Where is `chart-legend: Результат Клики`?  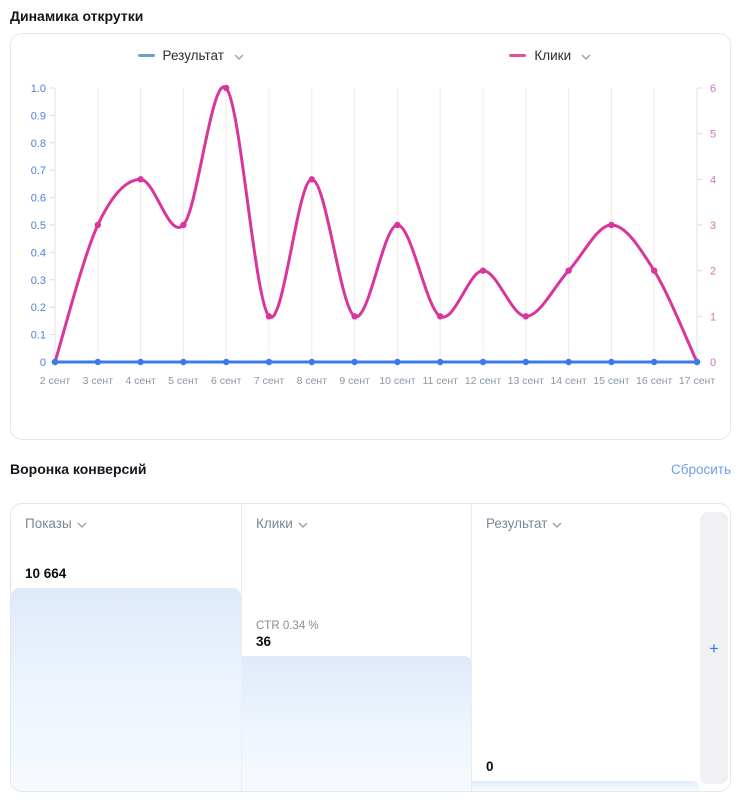
chart-legend: Результат Клики is located at coordinates (370, 55).